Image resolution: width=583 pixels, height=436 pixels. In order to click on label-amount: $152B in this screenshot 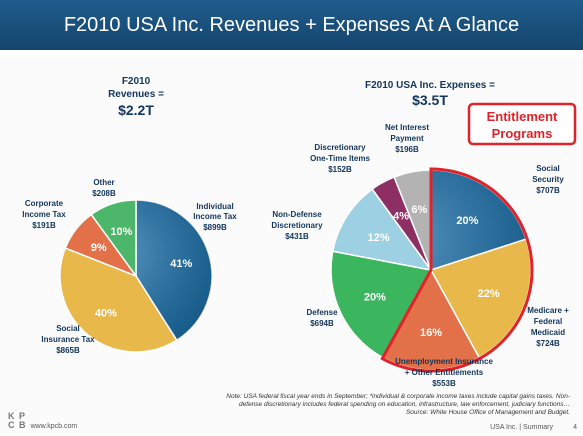, I will do `click(340, 169)`.